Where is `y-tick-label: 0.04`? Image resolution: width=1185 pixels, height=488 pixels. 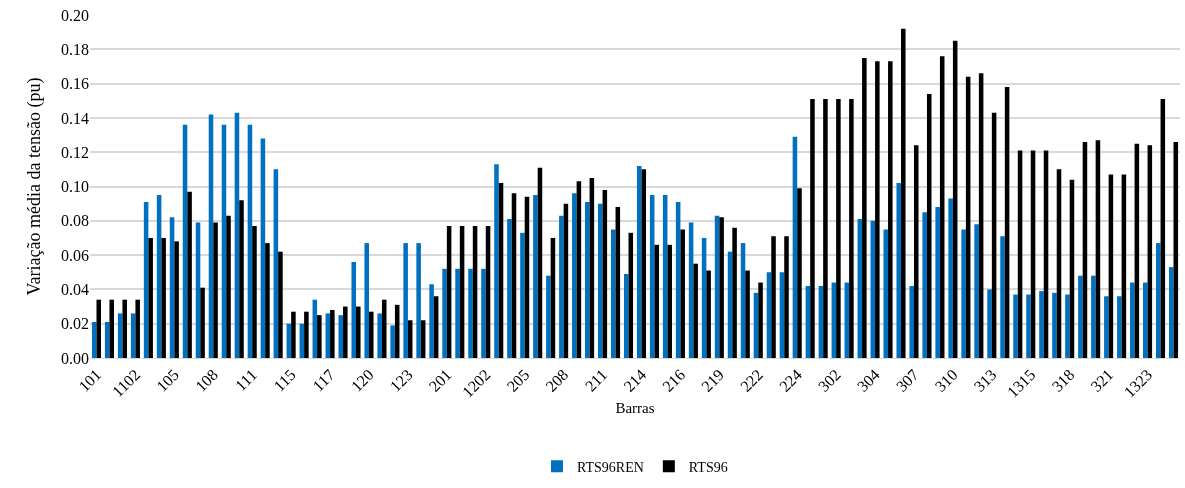 y-tick-label: 0.04 is located at coordinates (75, 289).